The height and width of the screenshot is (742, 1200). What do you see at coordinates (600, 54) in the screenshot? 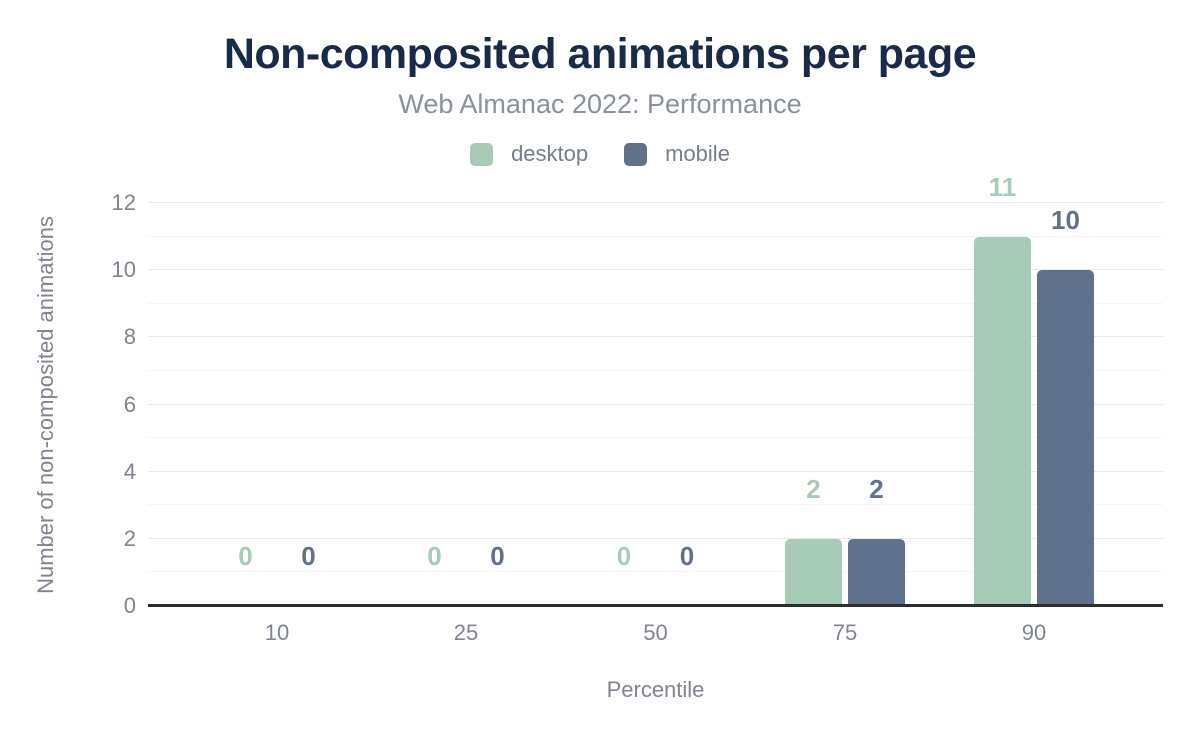
I see `chart-title: Non-composited animations per page` at bounding box center [600, 54].